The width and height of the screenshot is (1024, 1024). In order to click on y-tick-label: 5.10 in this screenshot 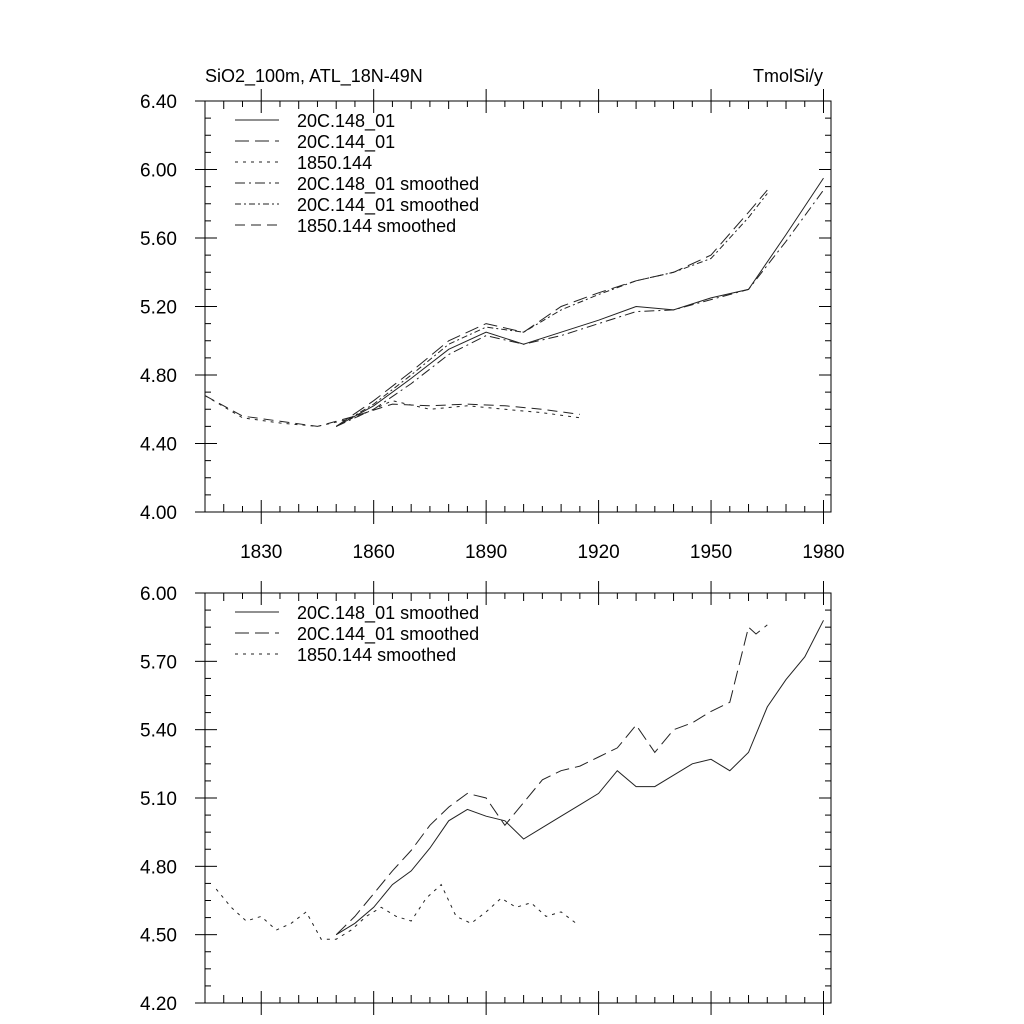, I will do `click(158, 799)`.